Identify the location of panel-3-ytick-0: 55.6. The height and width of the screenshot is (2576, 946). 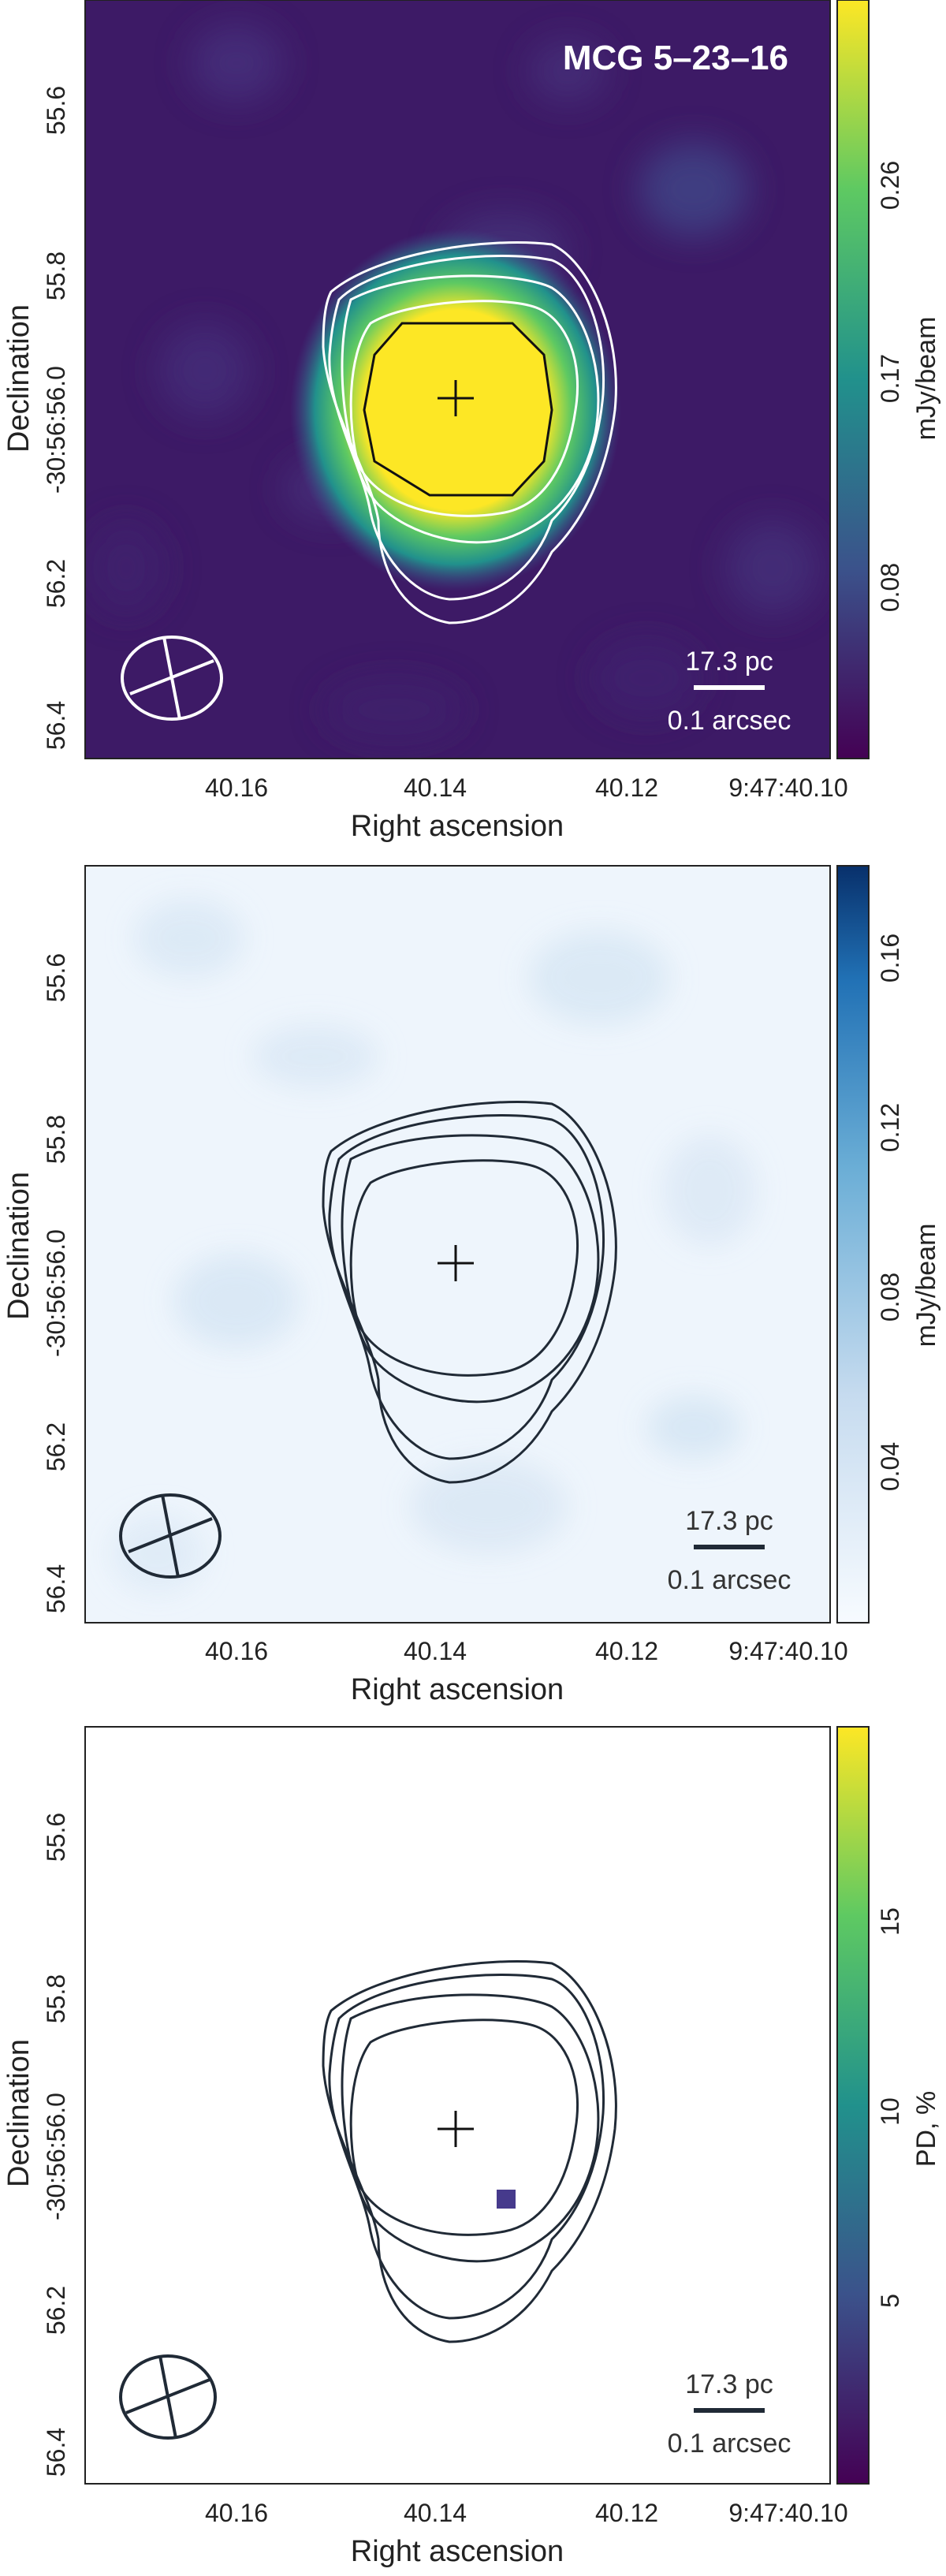
(56, 1838).